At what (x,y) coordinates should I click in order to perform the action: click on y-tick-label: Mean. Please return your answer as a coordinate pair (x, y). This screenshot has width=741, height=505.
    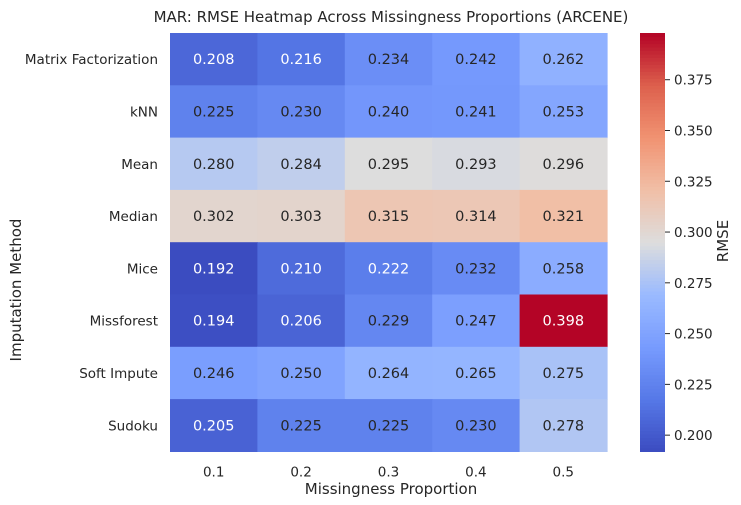
    Looking at the image, I should click on (139, 165).